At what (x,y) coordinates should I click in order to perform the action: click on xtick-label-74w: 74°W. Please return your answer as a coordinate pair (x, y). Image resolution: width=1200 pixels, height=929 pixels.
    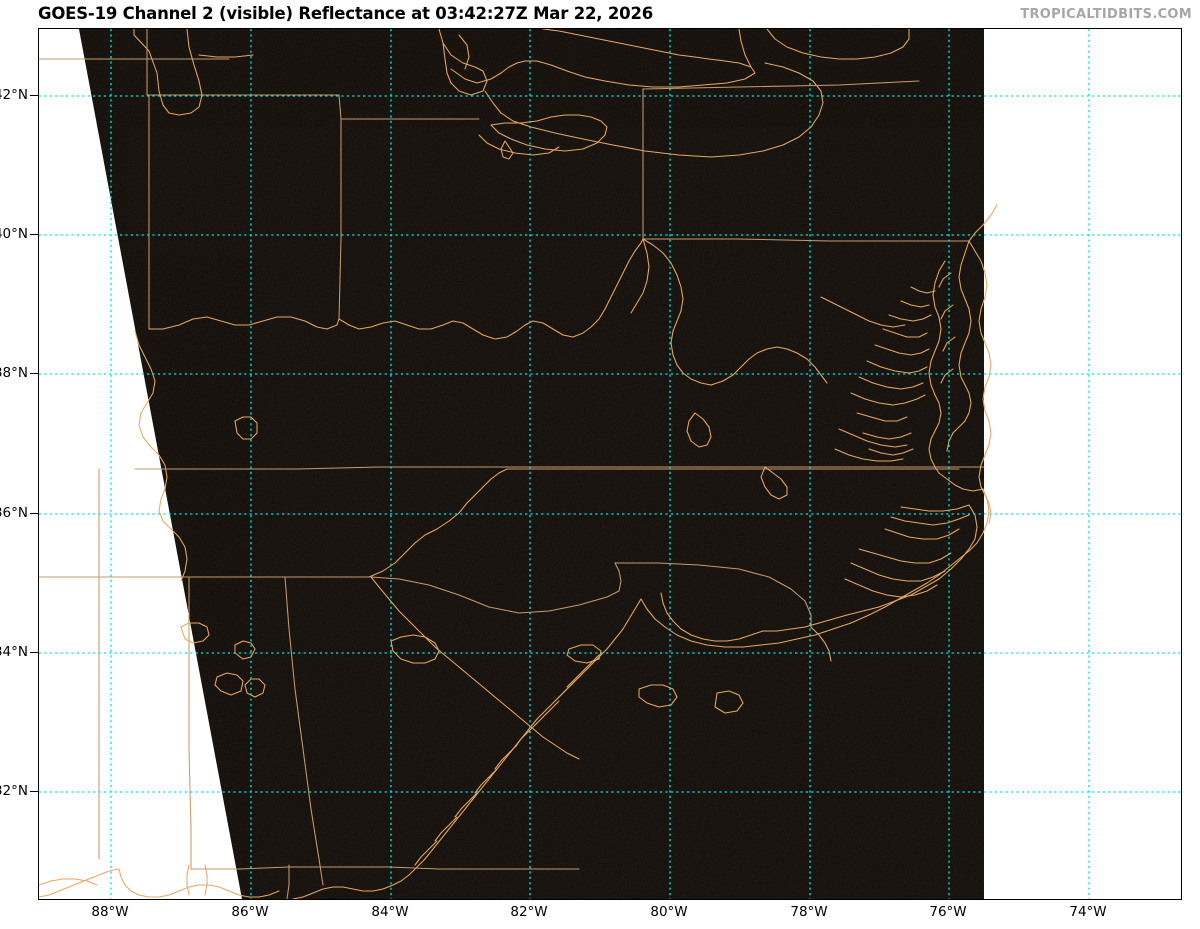
    Looking at the image, I should click on (1088, 912).